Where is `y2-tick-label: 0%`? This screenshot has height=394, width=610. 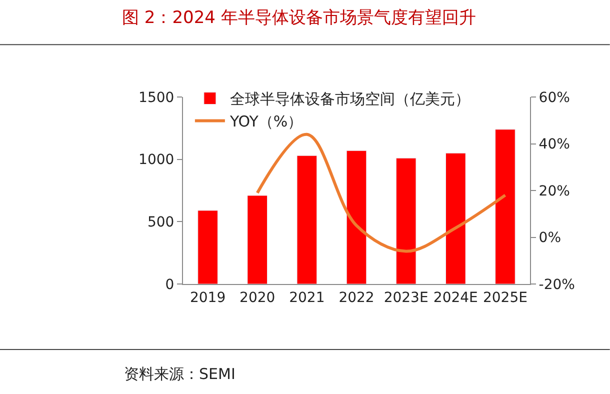 y2-tick-label: 0% is located at coordinates (550, 238).